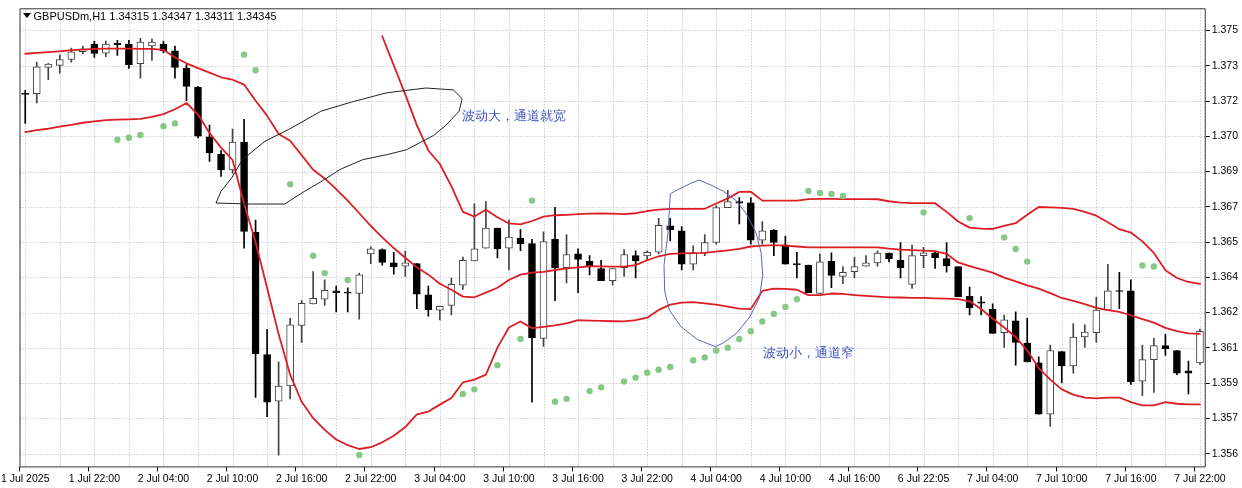  What do you see at coordinates (808, 352) in the screenshot?
I see `annotation: 波动小，通道窄` at bounding box center [808, 352].